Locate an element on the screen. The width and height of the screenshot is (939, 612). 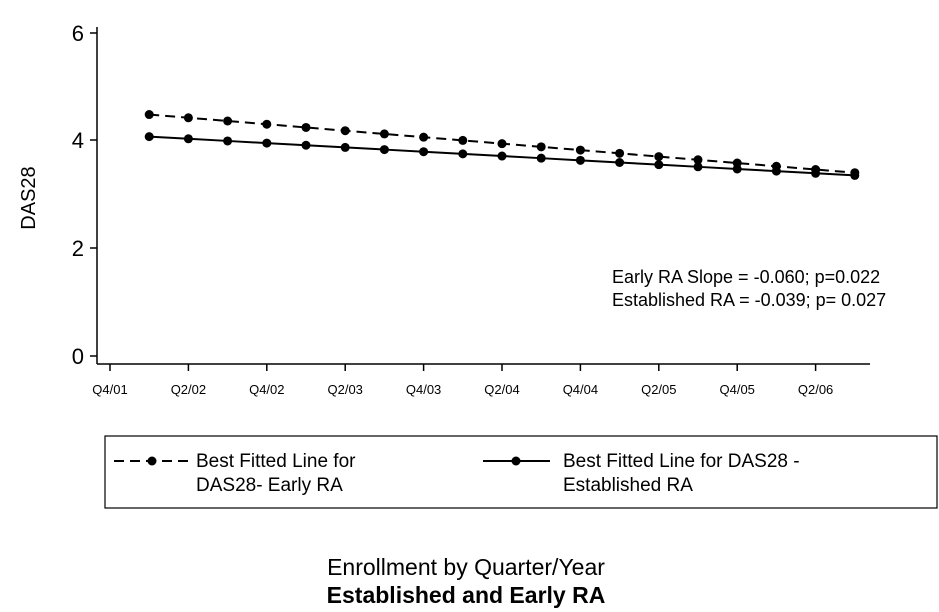
x-tick-label: Q2/04 is located at coordinates (501, 389).